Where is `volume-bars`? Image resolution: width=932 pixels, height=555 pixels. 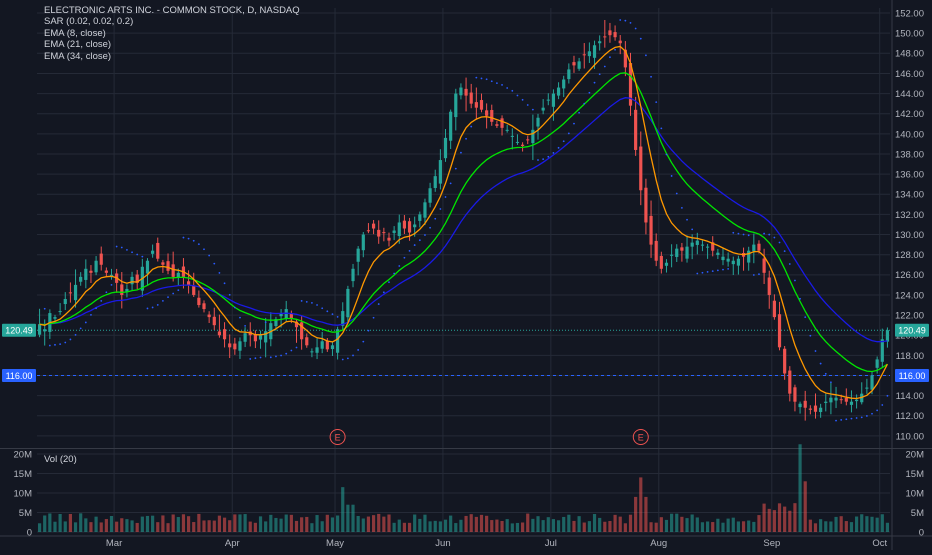
volume-bars is located at coordinates (463, 488).